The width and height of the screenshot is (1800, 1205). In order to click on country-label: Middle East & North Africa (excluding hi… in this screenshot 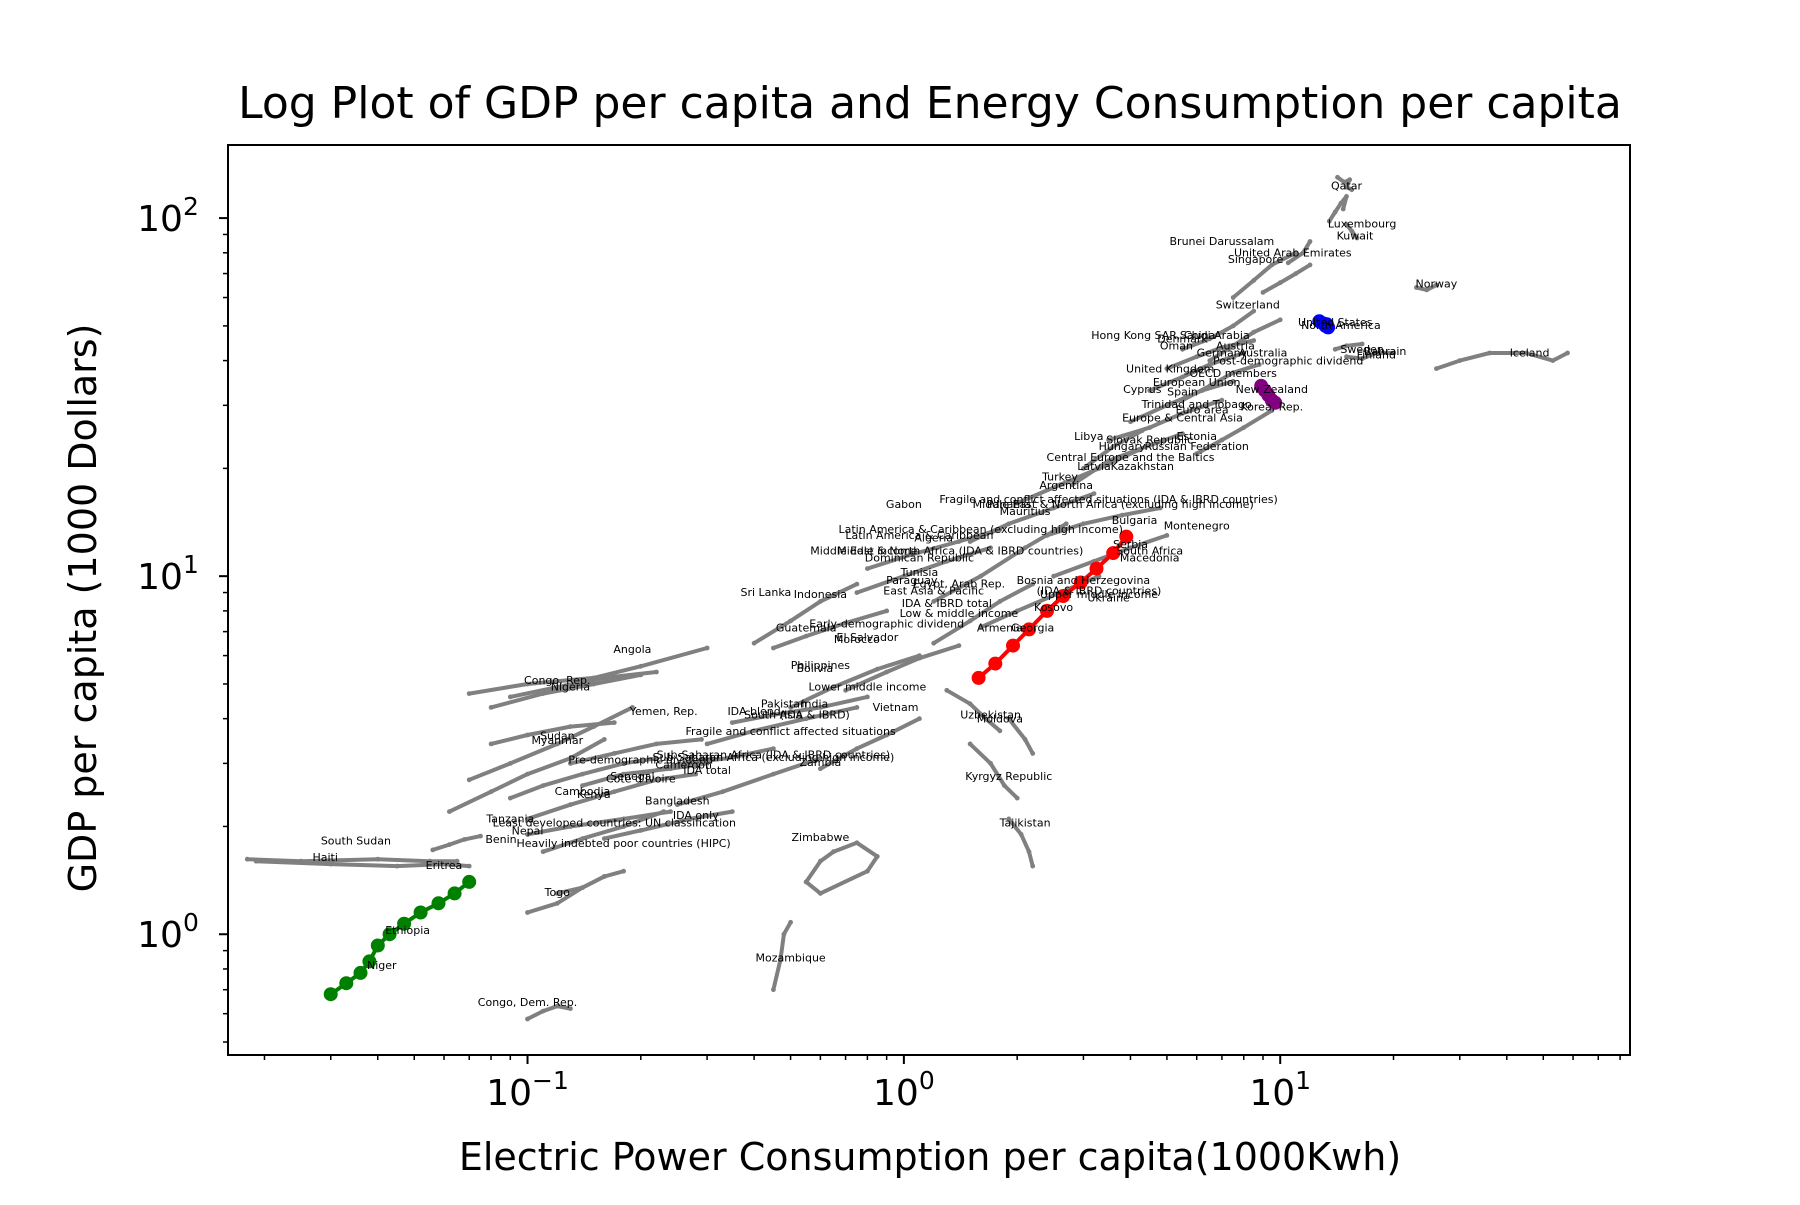, I will do `click(1113, 504)`.